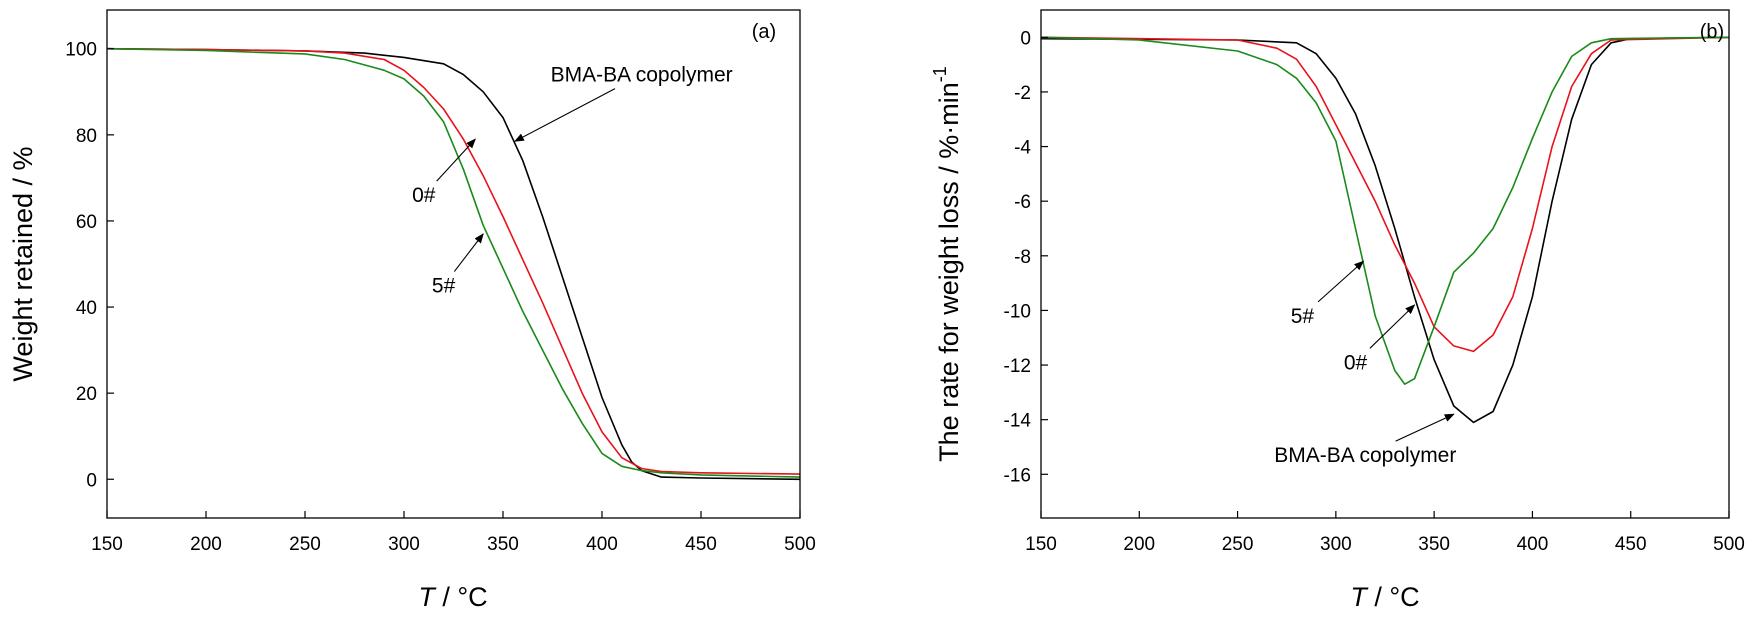  Describe the element at coordinates (940, 74) in the screenshot. I see `panel-b-y-axis-title-sup: -1` at that location.